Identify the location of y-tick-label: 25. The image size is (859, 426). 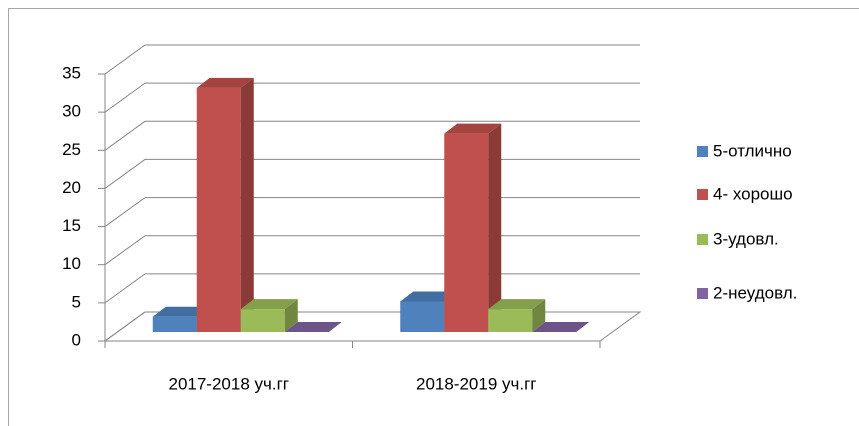
(71, 149).